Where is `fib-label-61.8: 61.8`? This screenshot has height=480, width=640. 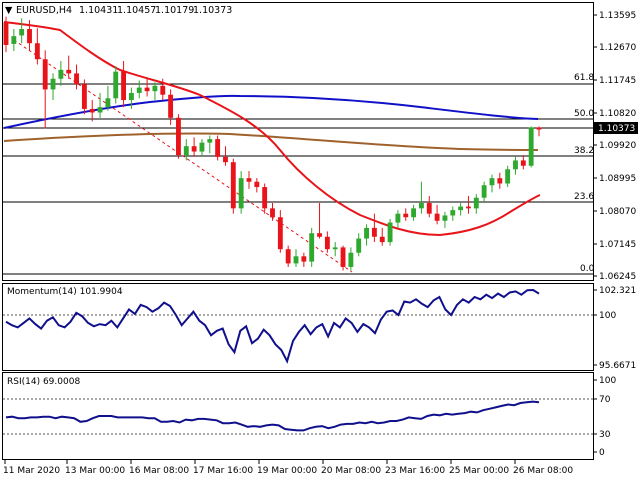 fib-label-61.8: 61.8 is located at coordinates (584, 78).